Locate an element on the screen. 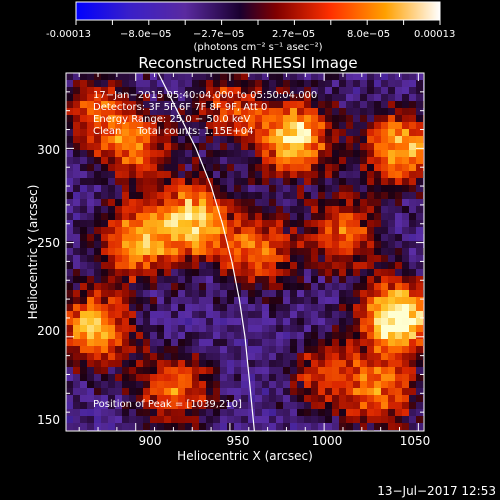 This screenshot has width=500, height=500. x-tick-label: 1000 is located at coordinates (327, 441).